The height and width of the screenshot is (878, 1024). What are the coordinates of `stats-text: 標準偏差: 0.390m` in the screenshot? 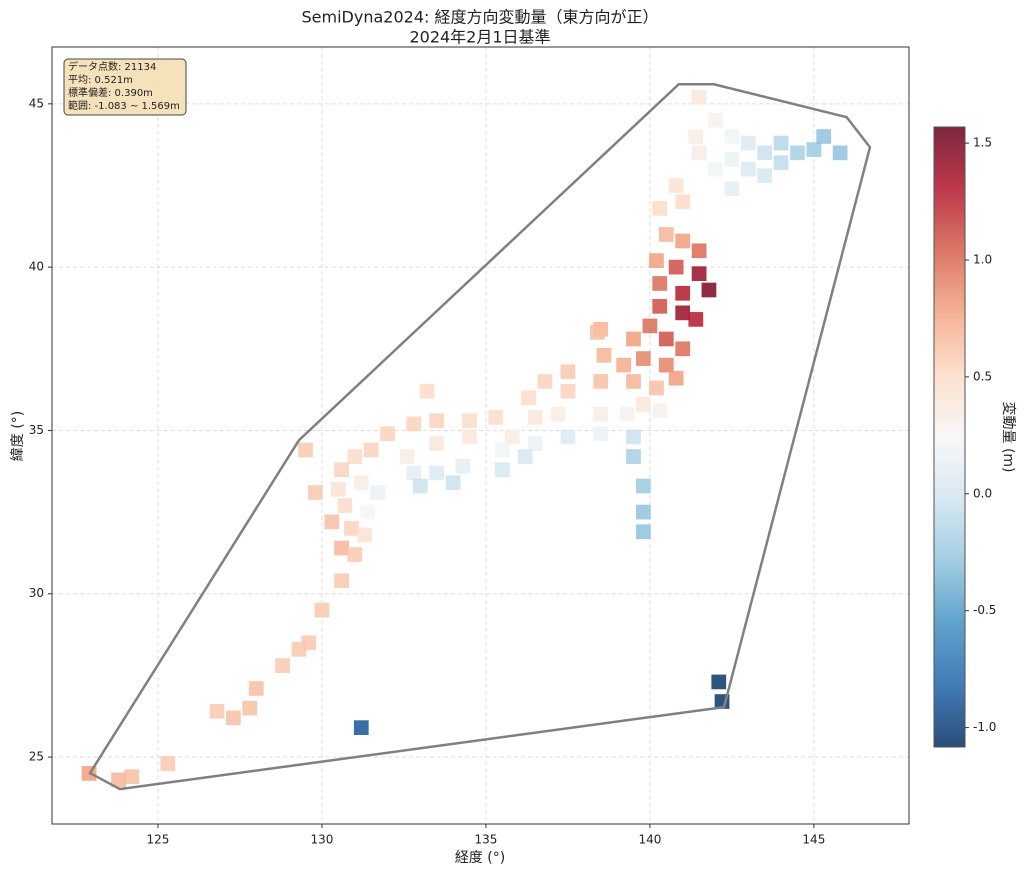 It's located at (110, 92).